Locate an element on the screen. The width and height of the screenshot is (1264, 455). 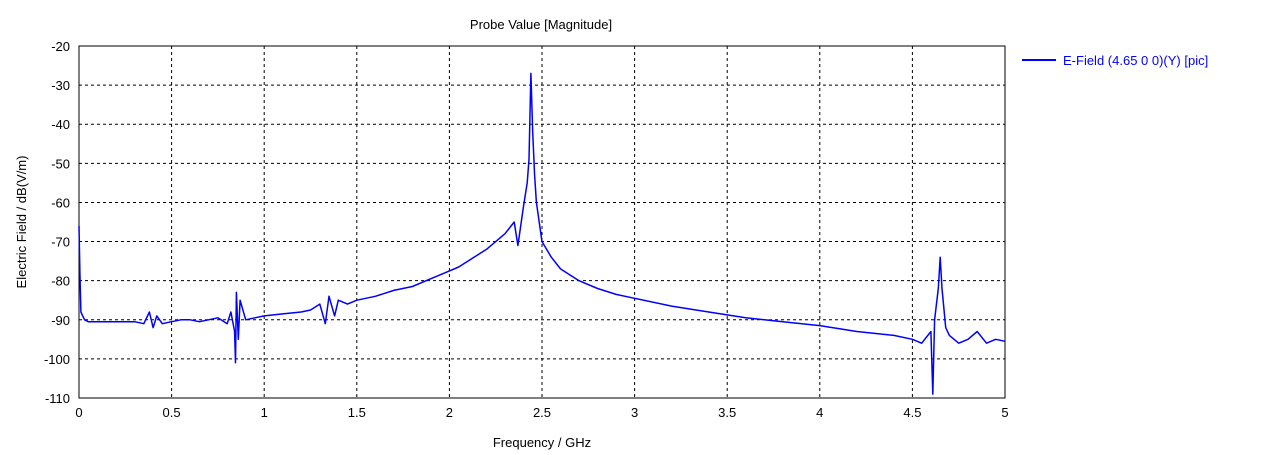
x-tick-label: 1 is located at coordinates (264, 412).